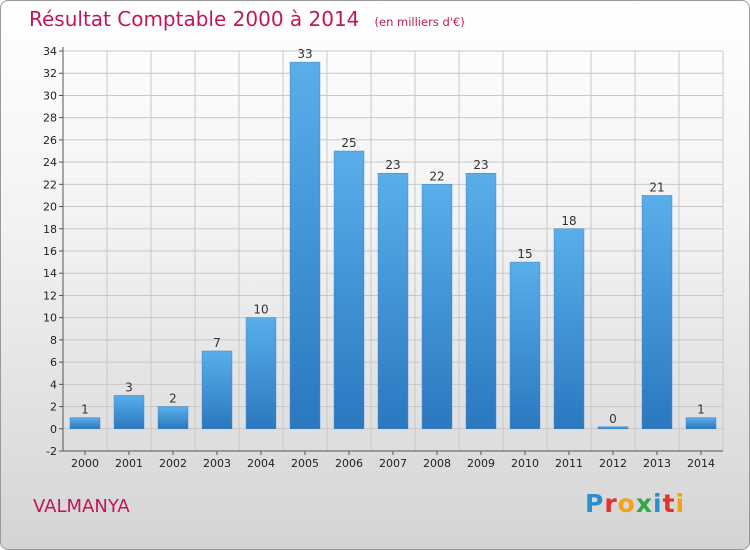 This screenshot has height=550, width=750. Describe the element at coordinates (53, 362) in the screenshot. I see `y-tick-label: 6` at that location.